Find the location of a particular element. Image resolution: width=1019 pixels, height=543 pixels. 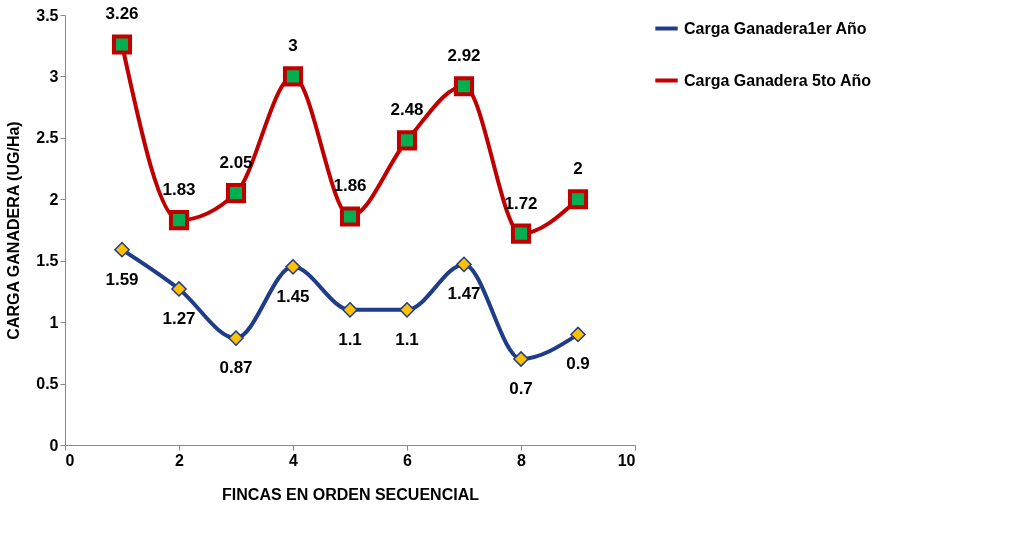

y-tick-label: 0.5 is located at coordinates (47, 384).